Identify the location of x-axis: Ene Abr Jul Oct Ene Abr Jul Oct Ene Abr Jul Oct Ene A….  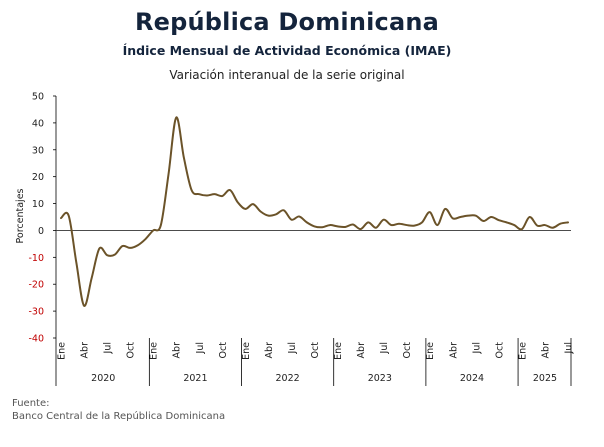
(315, 362).